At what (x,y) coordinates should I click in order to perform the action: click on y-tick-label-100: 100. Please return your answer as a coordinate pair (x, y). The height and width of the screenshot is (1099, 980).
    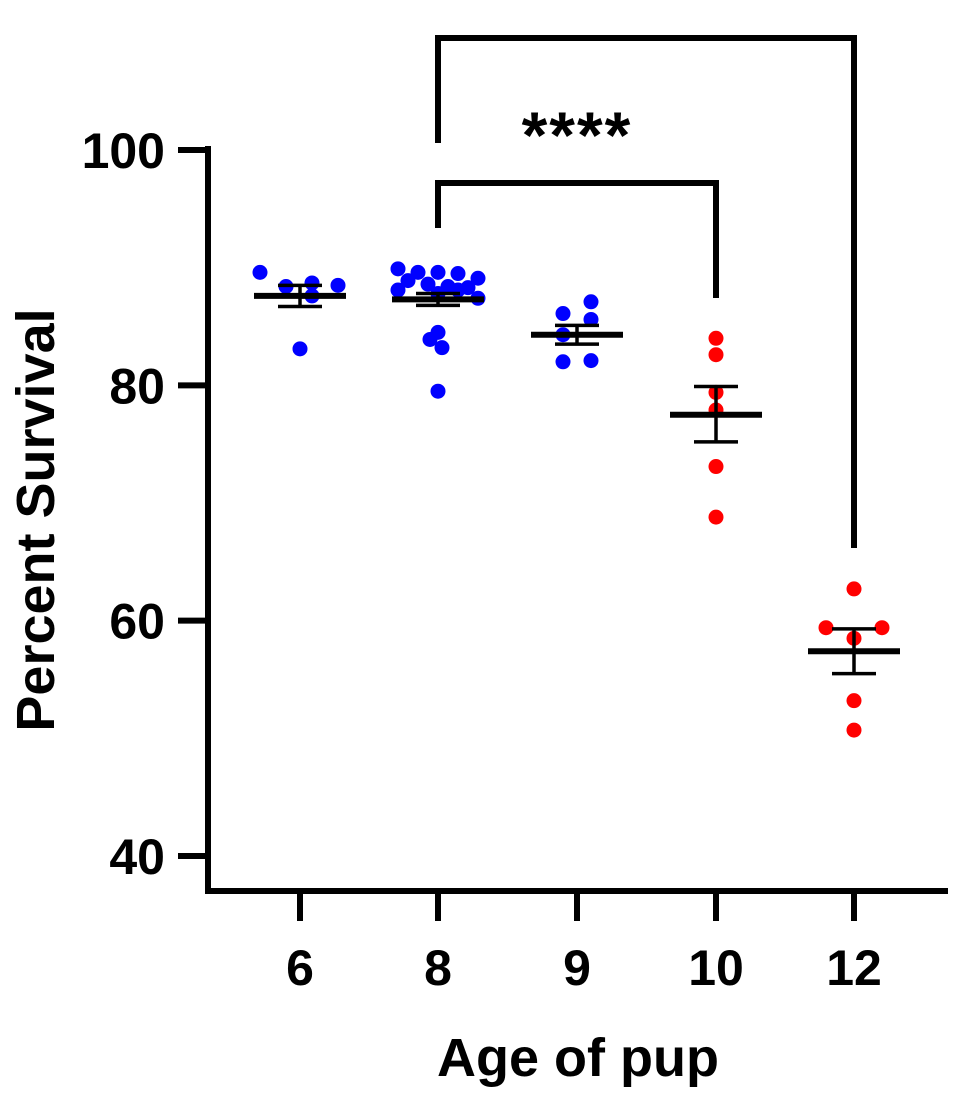
    Looking at the image, I should click on (123, 151).